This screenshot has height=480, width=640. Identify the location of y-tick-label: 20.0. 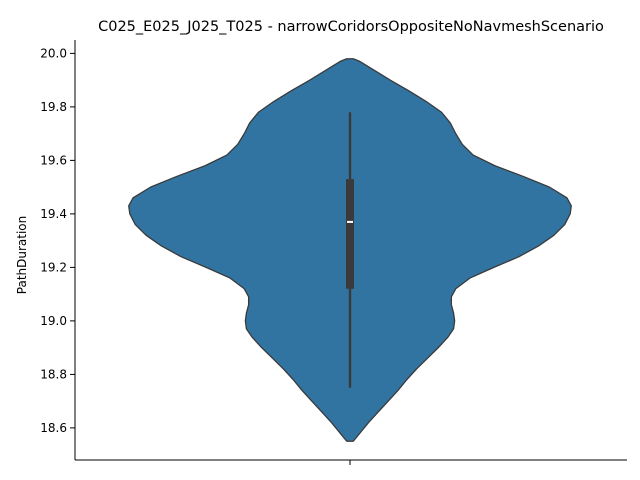
(53, 54).